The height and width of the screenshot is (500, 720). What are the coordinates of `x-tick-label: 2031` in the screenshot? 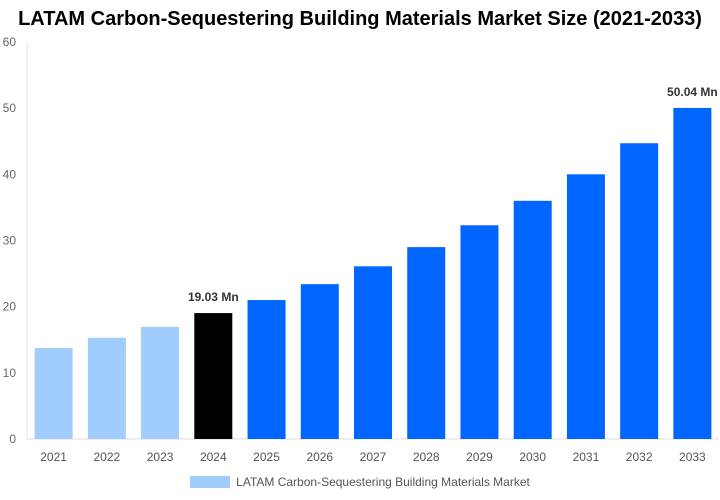 It's located at (586, 457).